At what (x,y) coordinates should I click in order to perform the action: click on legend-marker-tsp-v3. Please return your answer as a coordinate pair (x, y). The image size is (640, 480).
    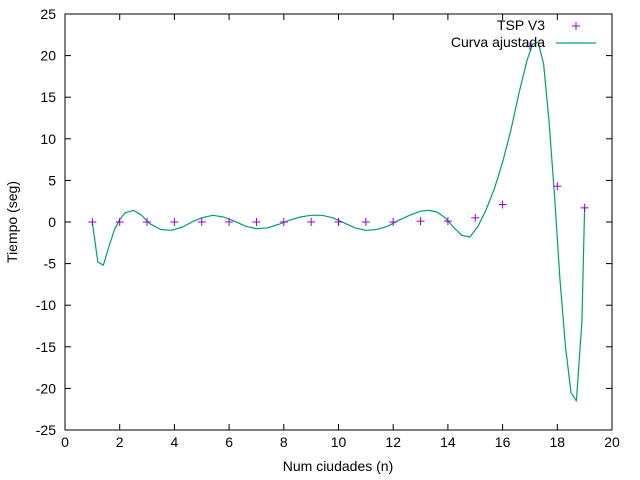
    Looking at the image, I should click on (576, 26).